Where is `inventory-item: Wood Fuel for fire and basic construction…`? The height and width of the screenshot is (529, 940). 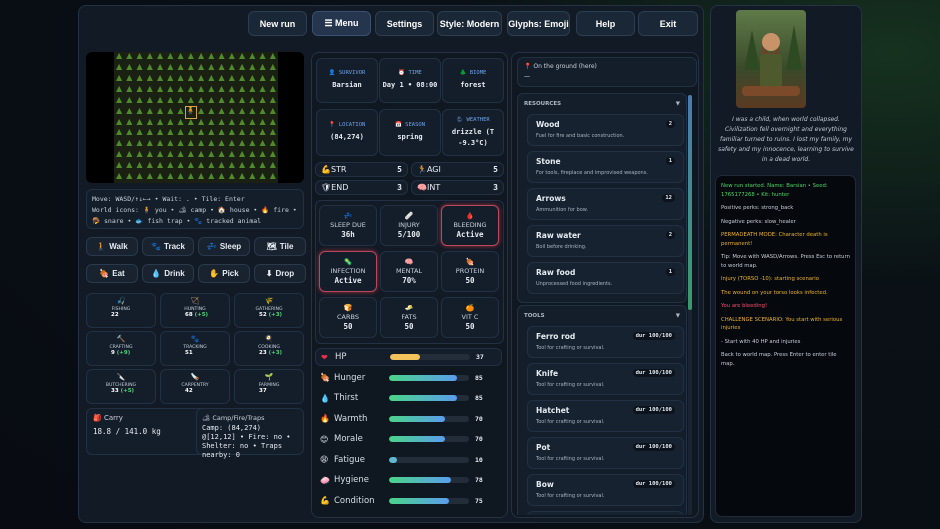 inventory-item: Wood Fuel for fire and basic construction… is located at coordinates (605, 130).